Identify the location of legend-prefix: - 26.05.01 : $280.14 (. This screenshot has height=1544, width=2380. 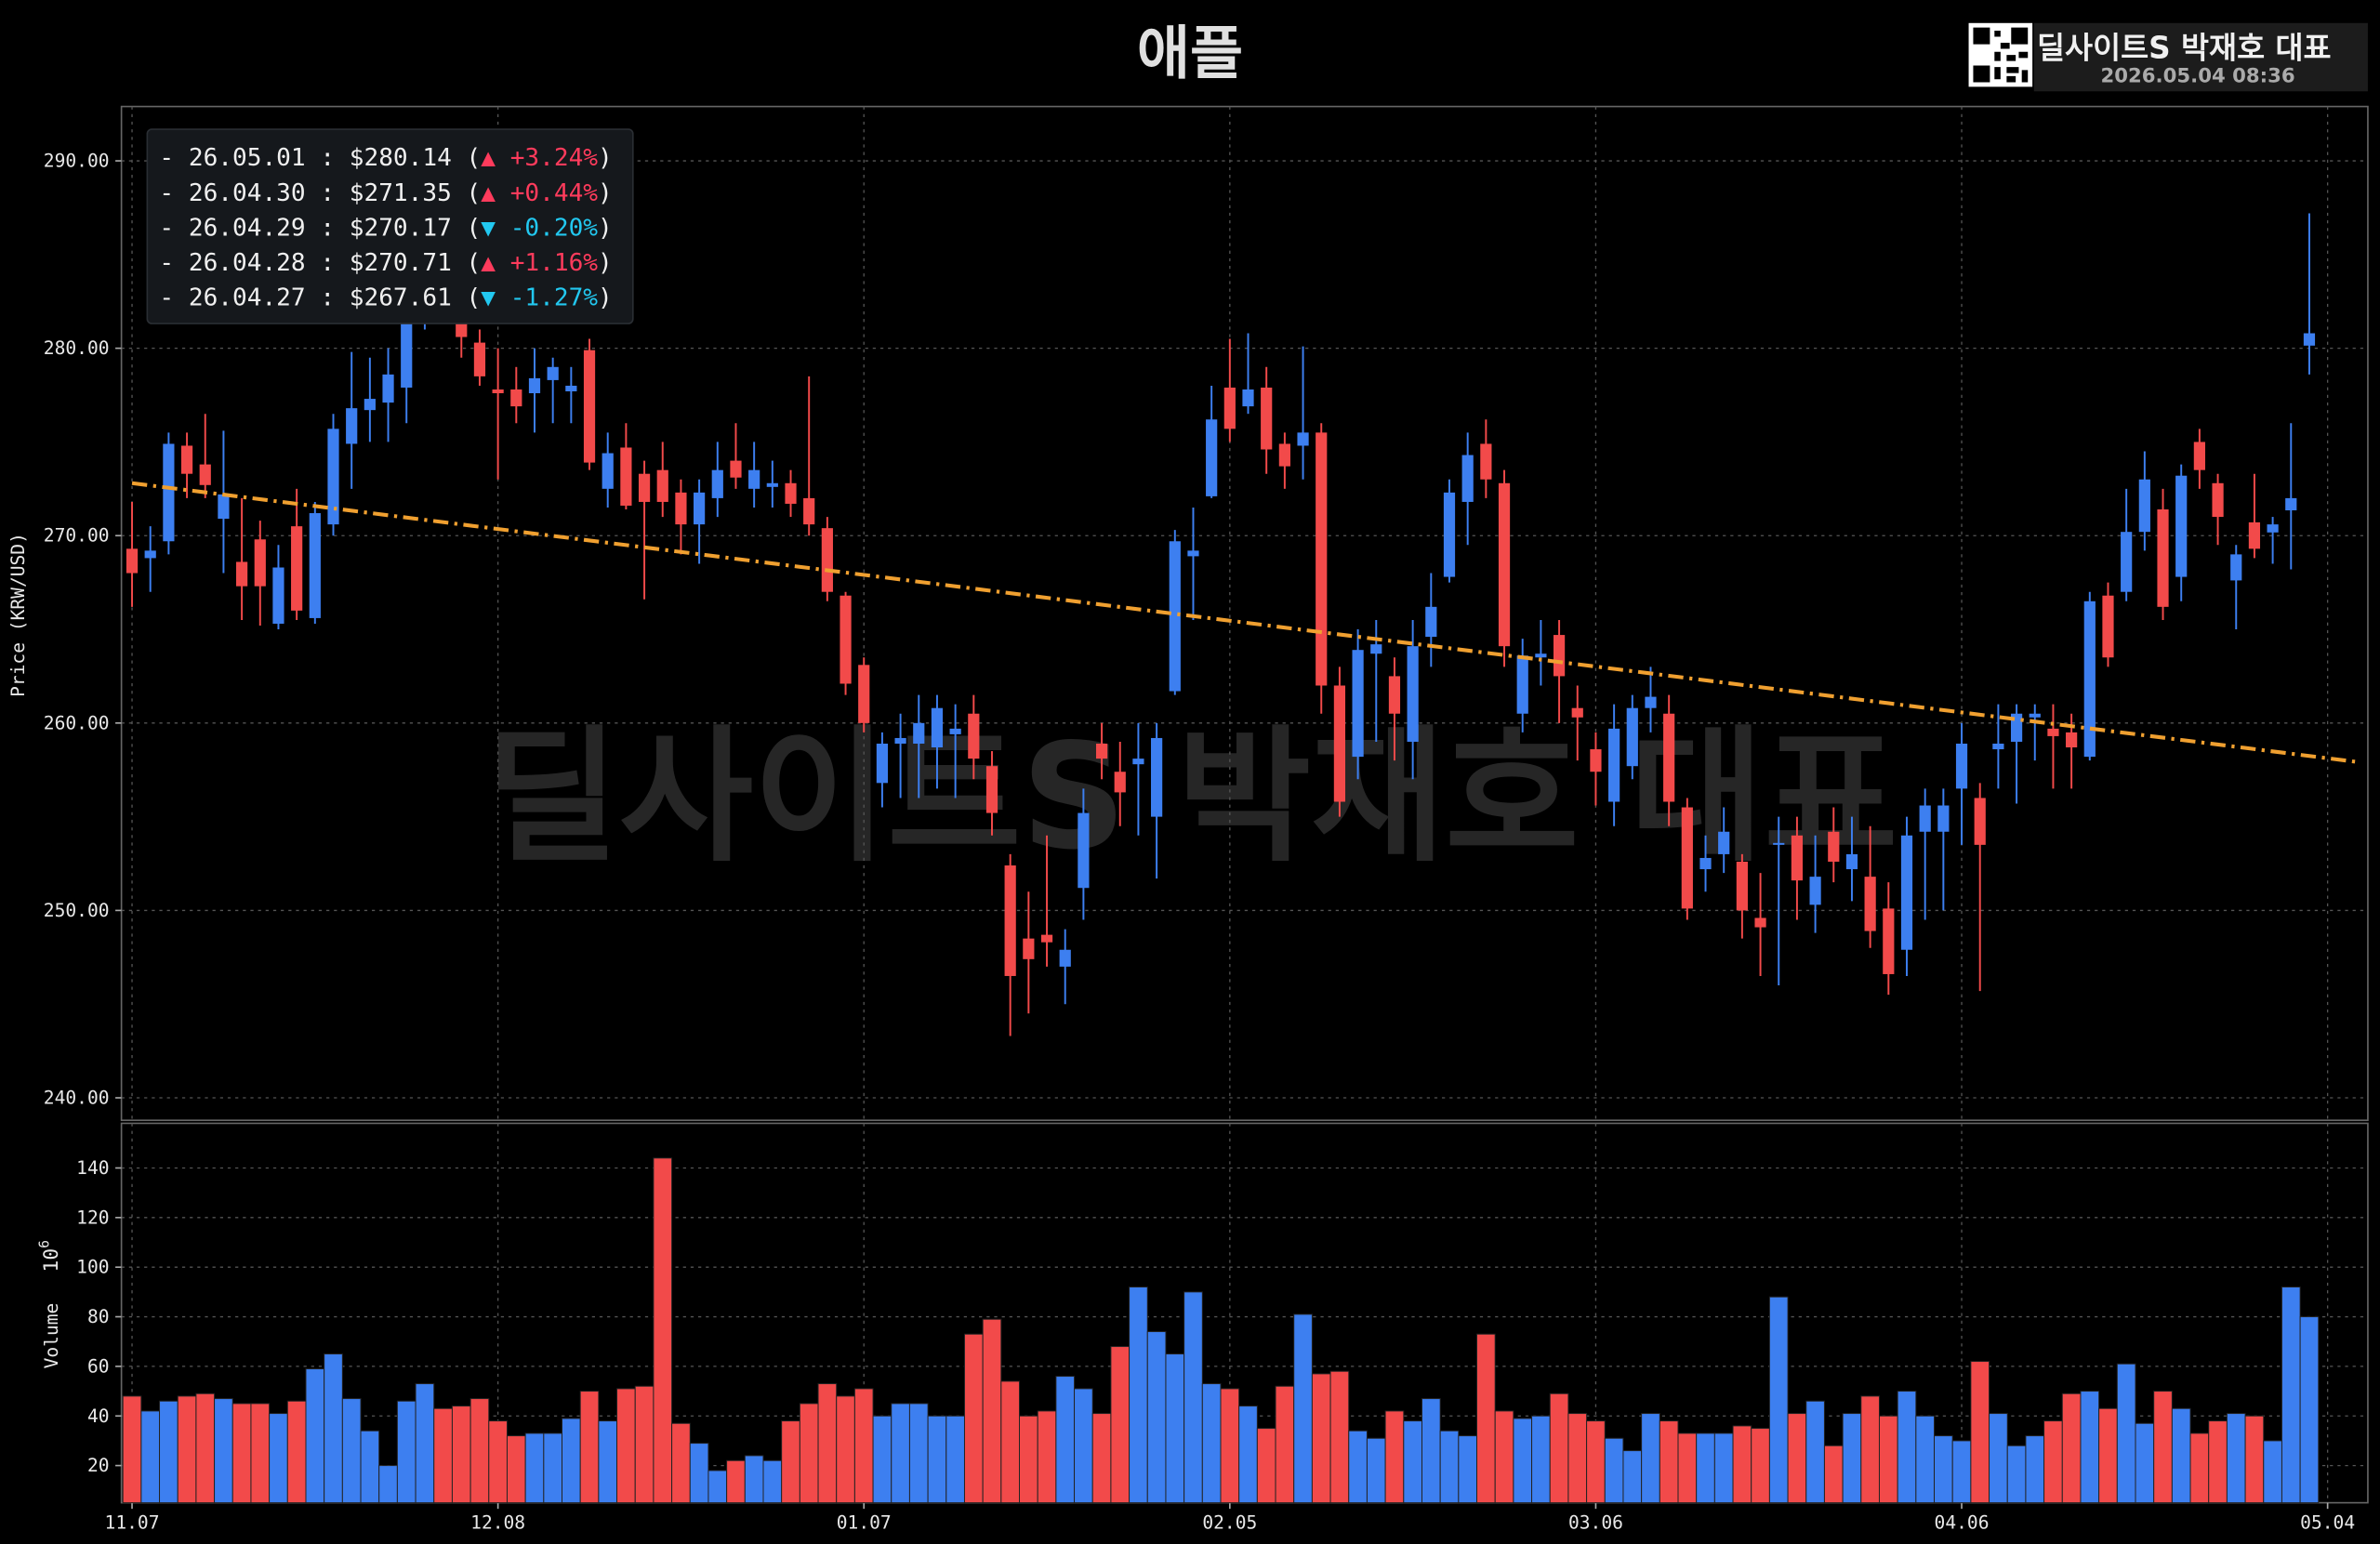
(320, 158).